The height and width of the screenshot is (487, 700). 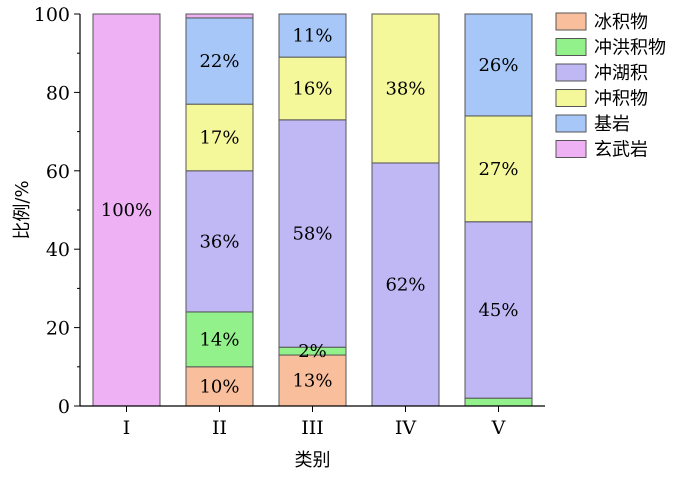 I want to click on y-tick-label: 40, so click(x=58, y=250).